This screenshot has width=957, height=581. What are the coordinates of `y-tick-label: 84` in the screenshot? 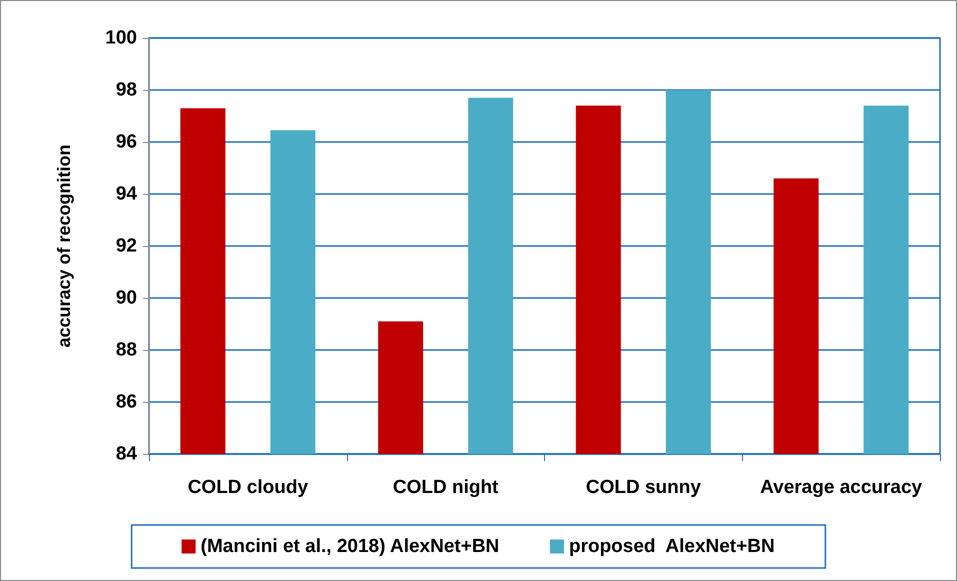 It's located at (127, 454).